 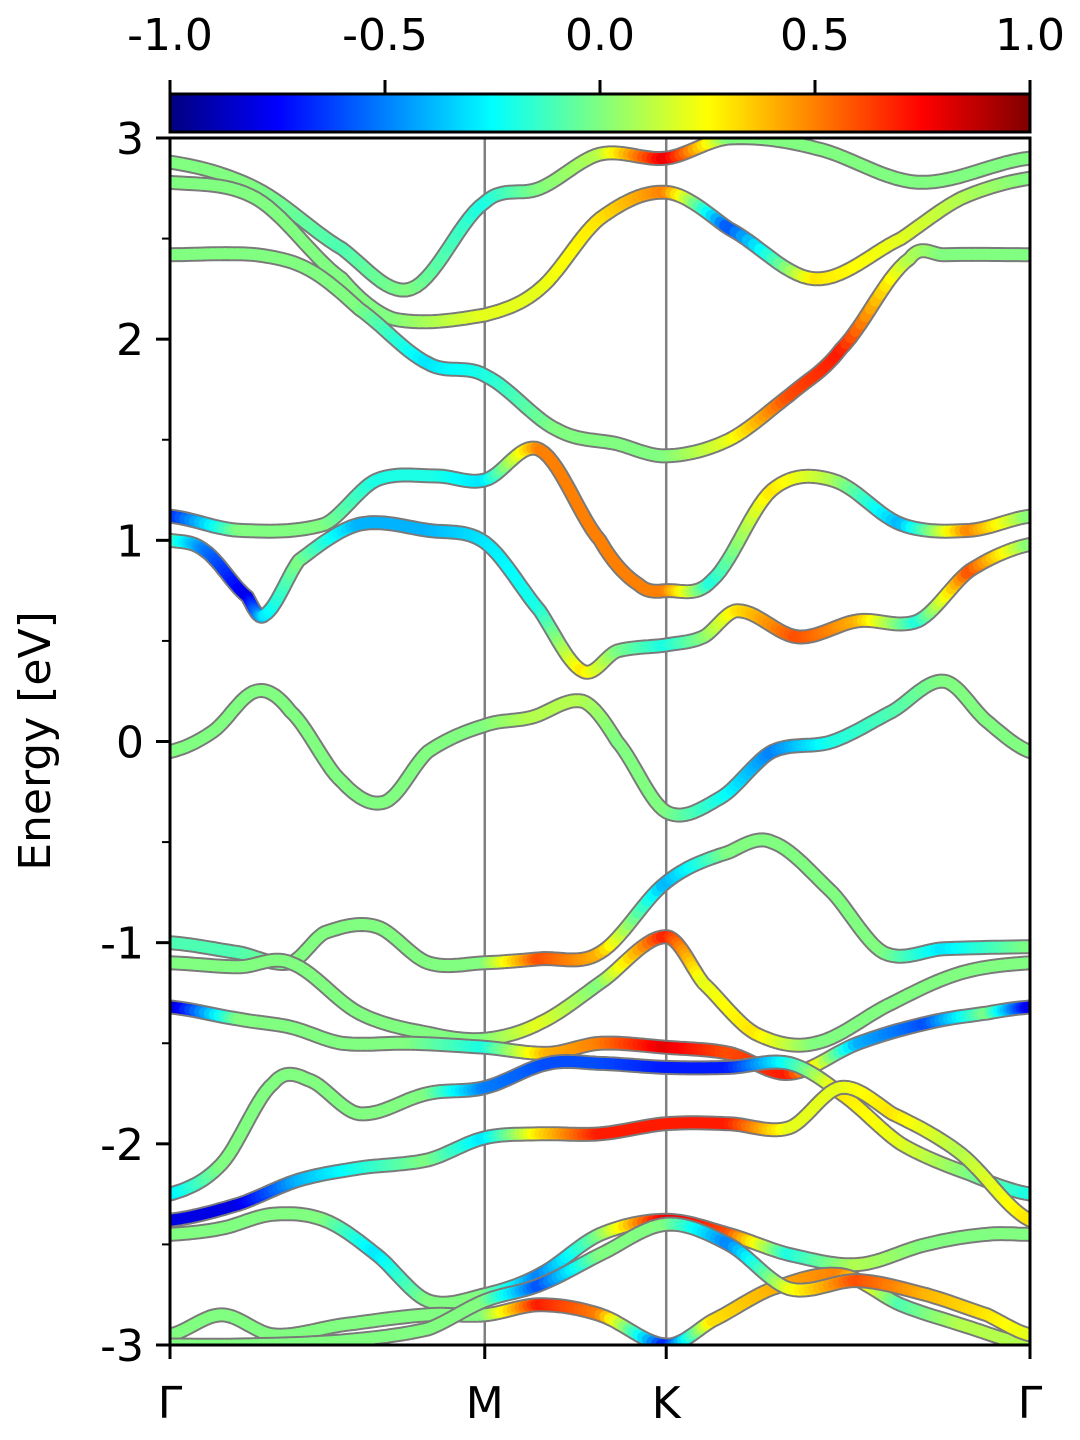 I want to click on colorbar-tick-label: -0.5, so click(x=385, y=35).